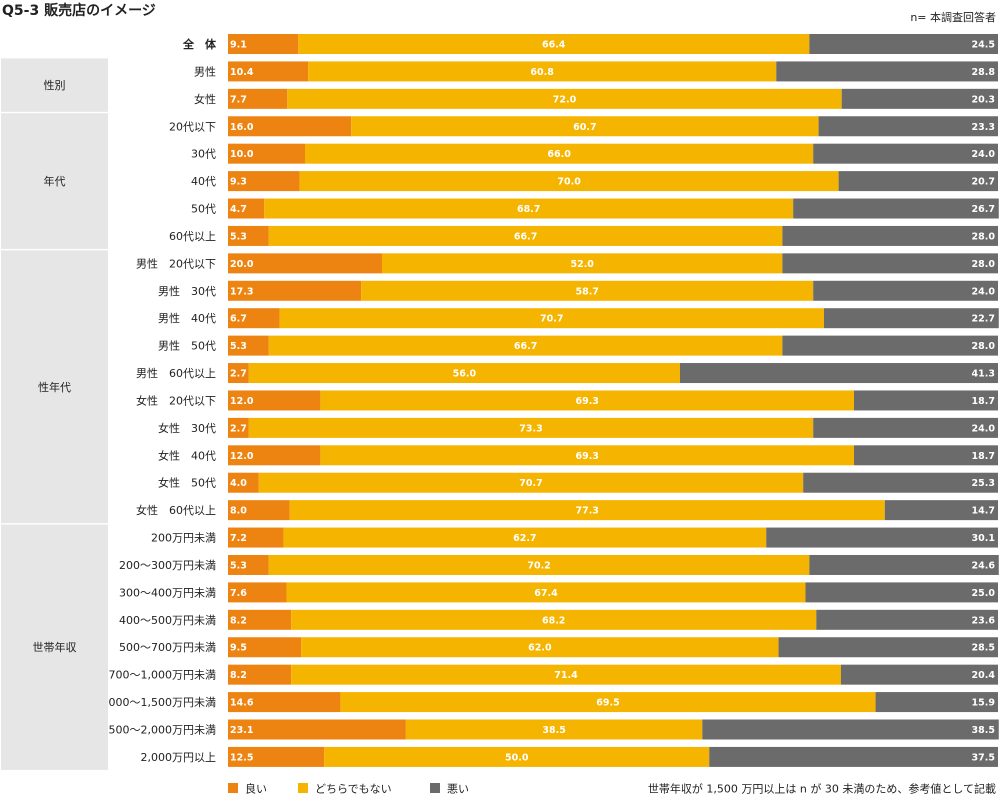 The height and width of the screenshot is (796, 1000). I want to click on value-label-neutral: 50.0, so click(517, 757).